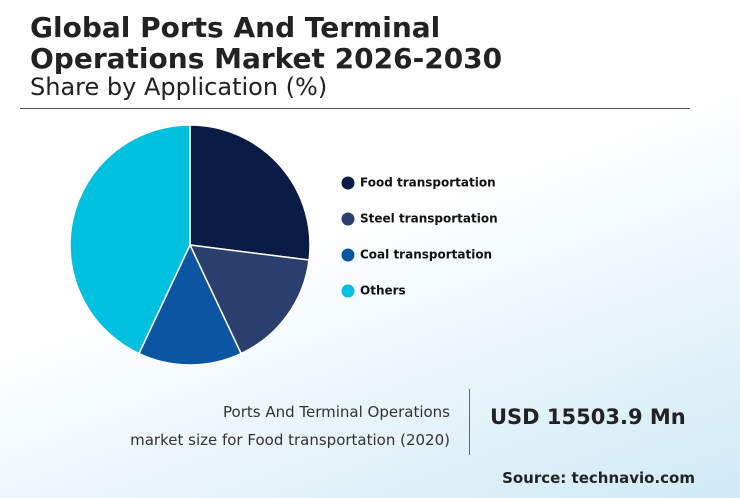  Describe the element at coordinates (336, 412) in the screenshot. I see `caption-line: Ports And Terminal Operations` at that location.